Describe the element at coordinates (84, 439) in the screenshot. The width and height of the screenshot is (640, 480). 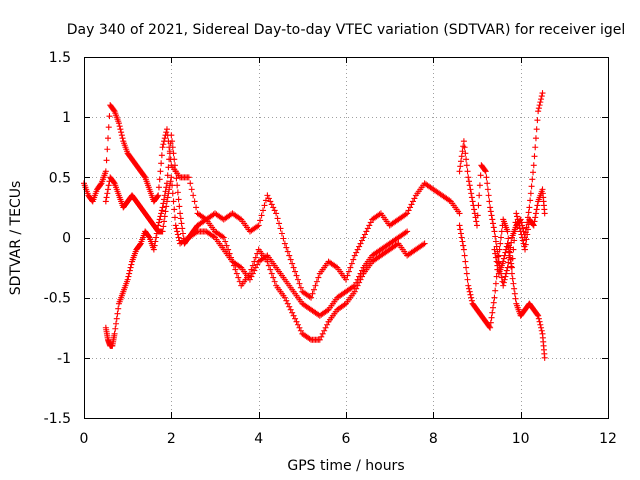
I see `x-tick-label: 0` at that location.